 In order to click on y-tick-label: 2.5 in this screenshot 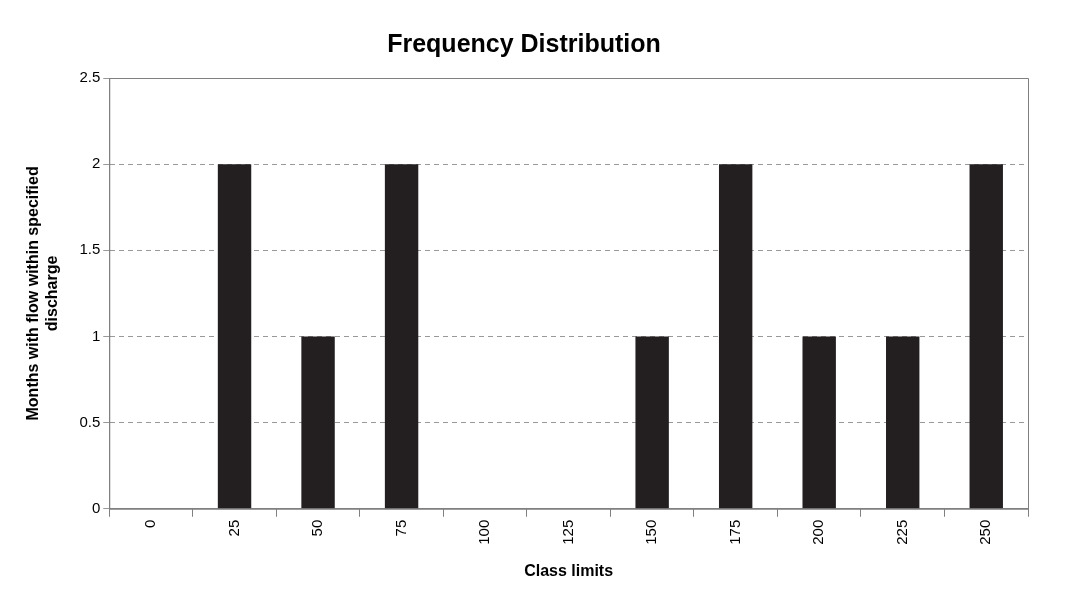, I will do `click(90, 77)`.